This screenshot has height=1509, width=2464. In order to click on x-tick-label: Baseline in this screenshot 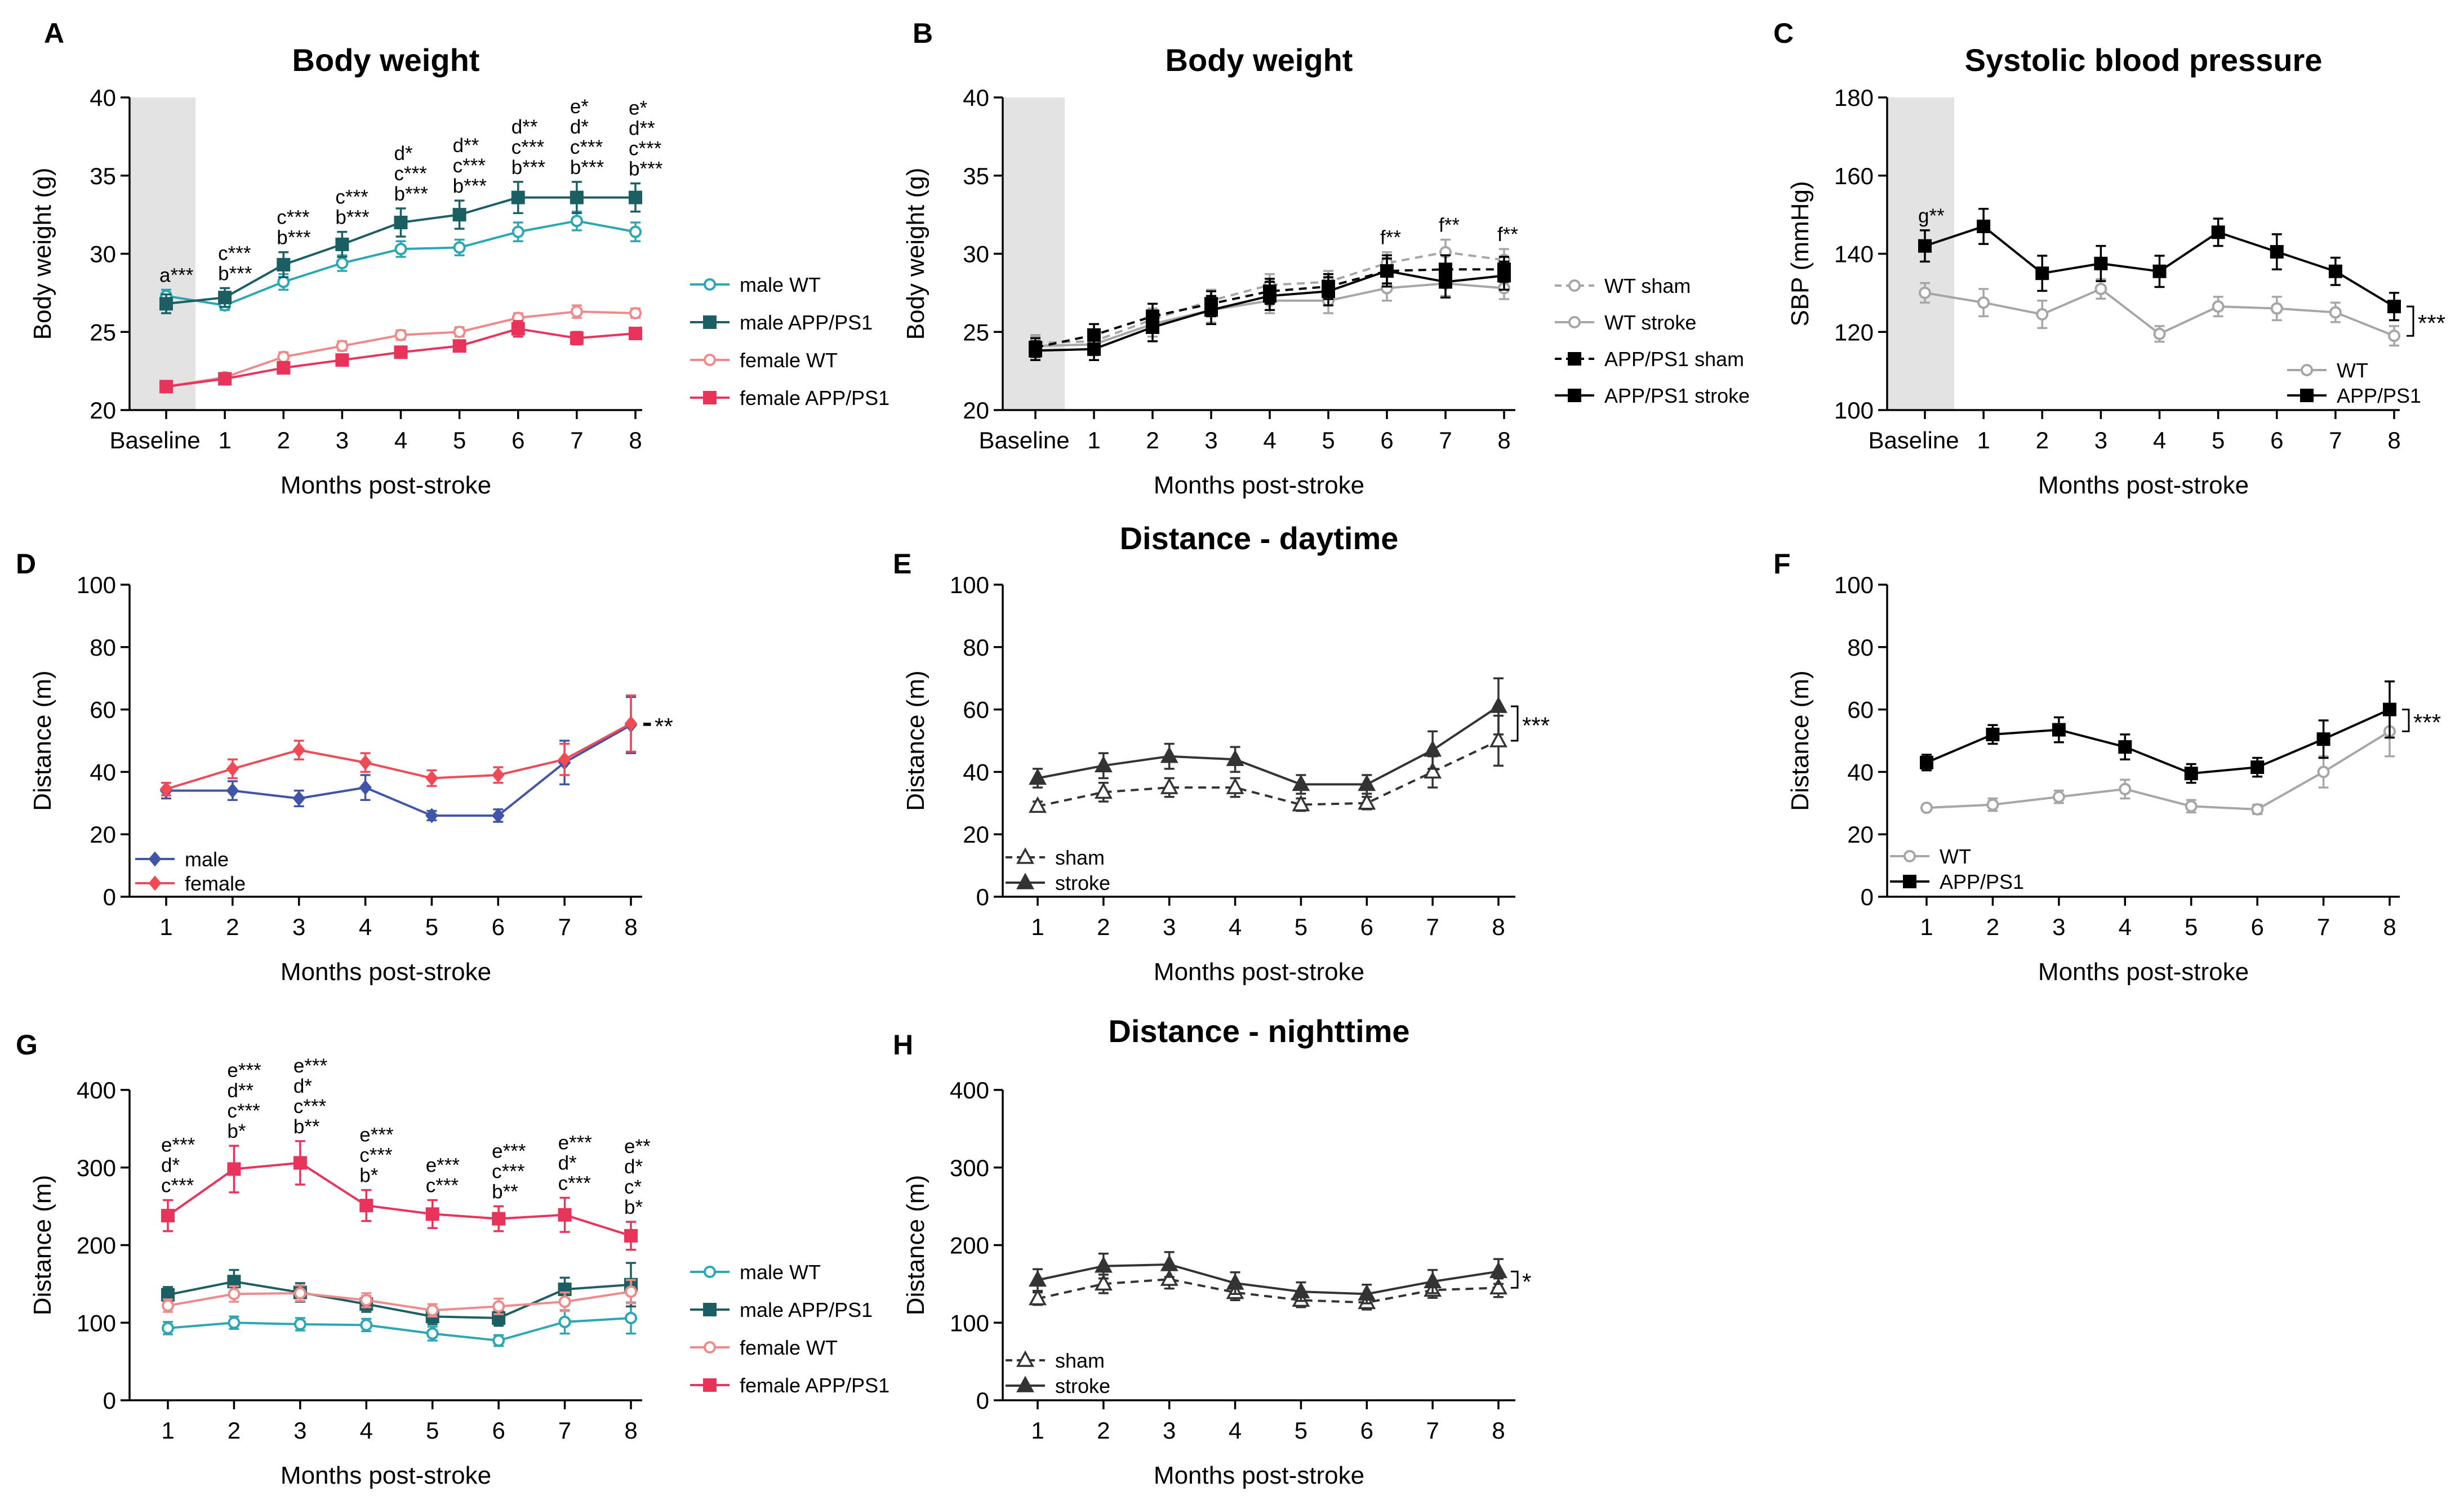, I will do `click(154, 440)`.